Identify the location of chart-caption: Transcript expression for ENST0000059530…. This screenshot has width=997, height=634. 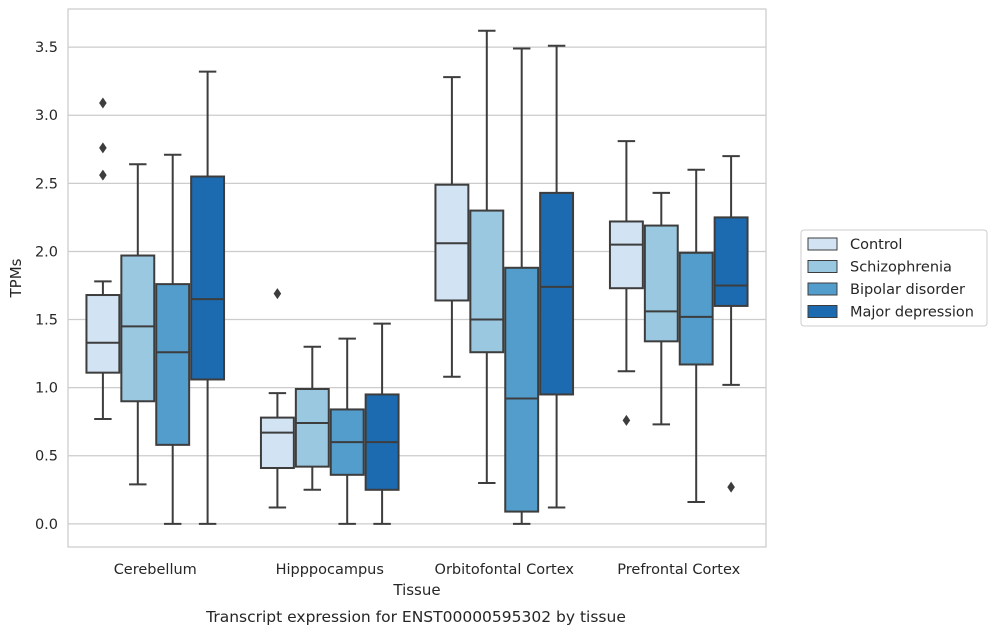
(415, 617).